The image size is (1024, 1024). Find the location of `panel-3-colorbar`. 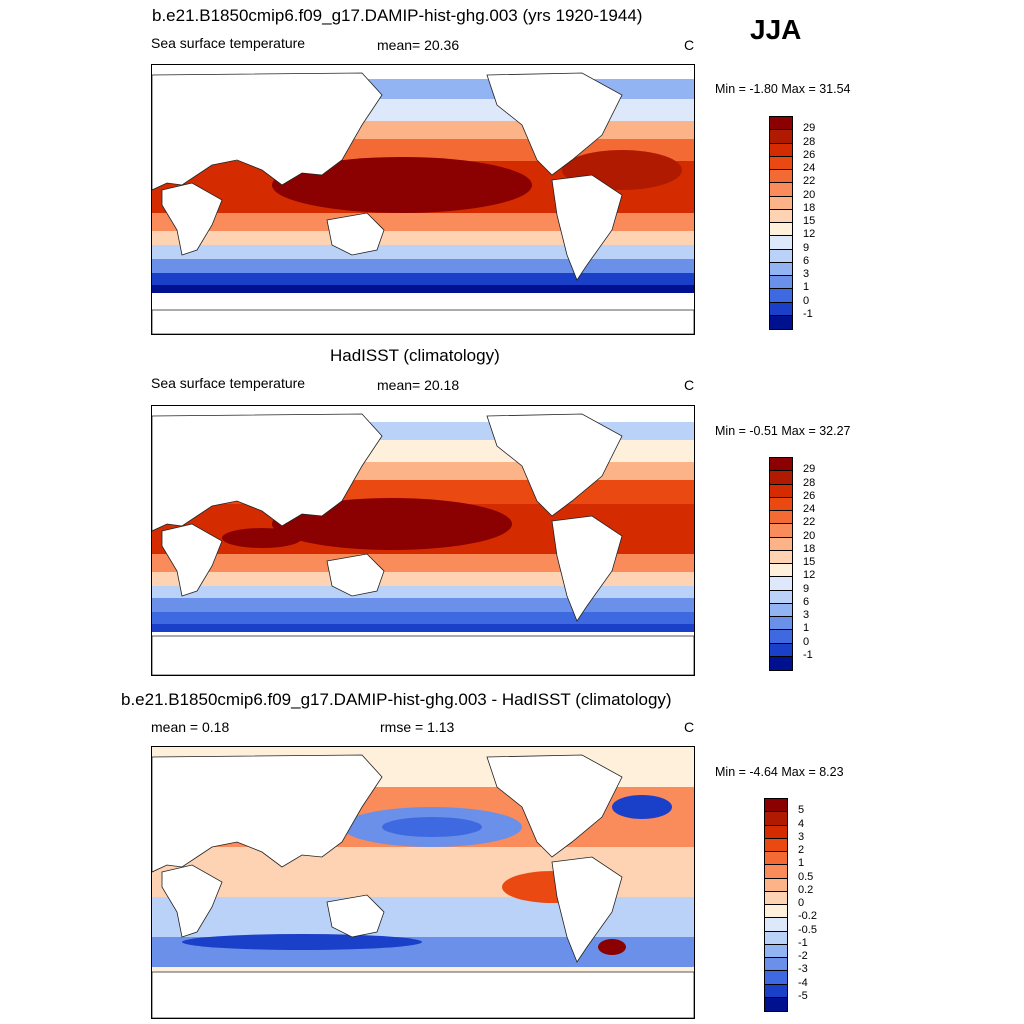

panel-3-colorbar is located at coordinates (776, 905).